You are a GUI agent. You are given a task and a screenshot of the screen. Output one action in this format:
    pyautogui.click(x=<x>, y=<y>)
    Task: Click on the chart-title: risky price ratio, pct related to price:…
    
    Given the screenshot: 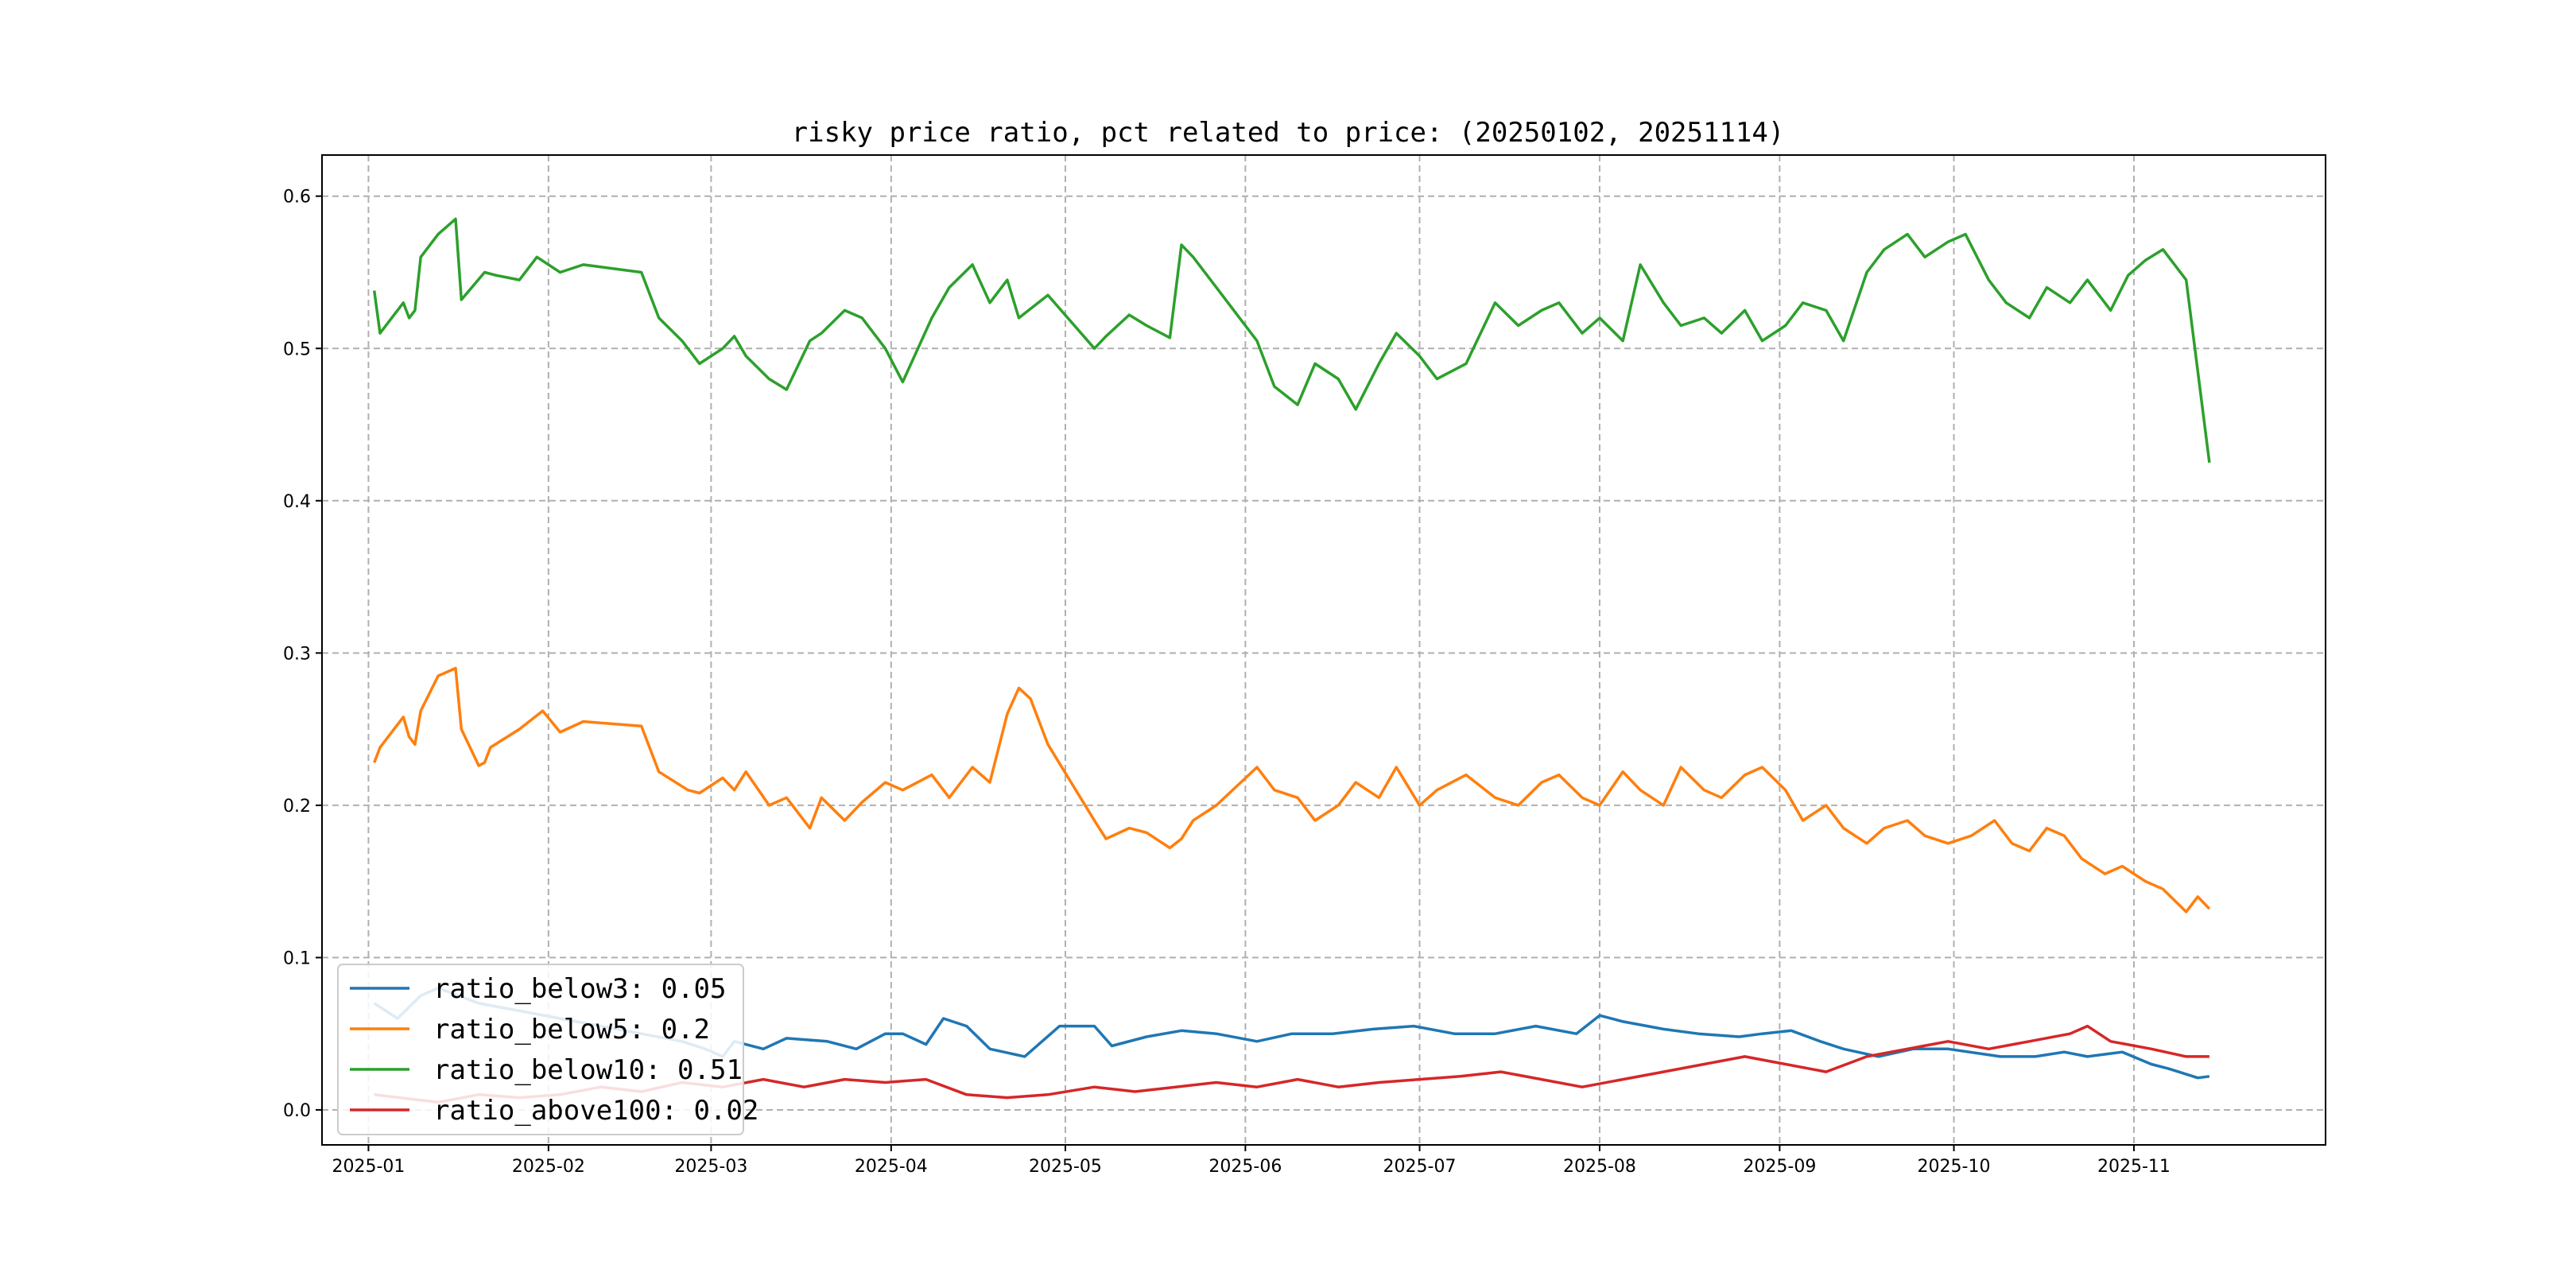 What is the action you would take?
    pyautogui.click(x=1289, y=133)
    